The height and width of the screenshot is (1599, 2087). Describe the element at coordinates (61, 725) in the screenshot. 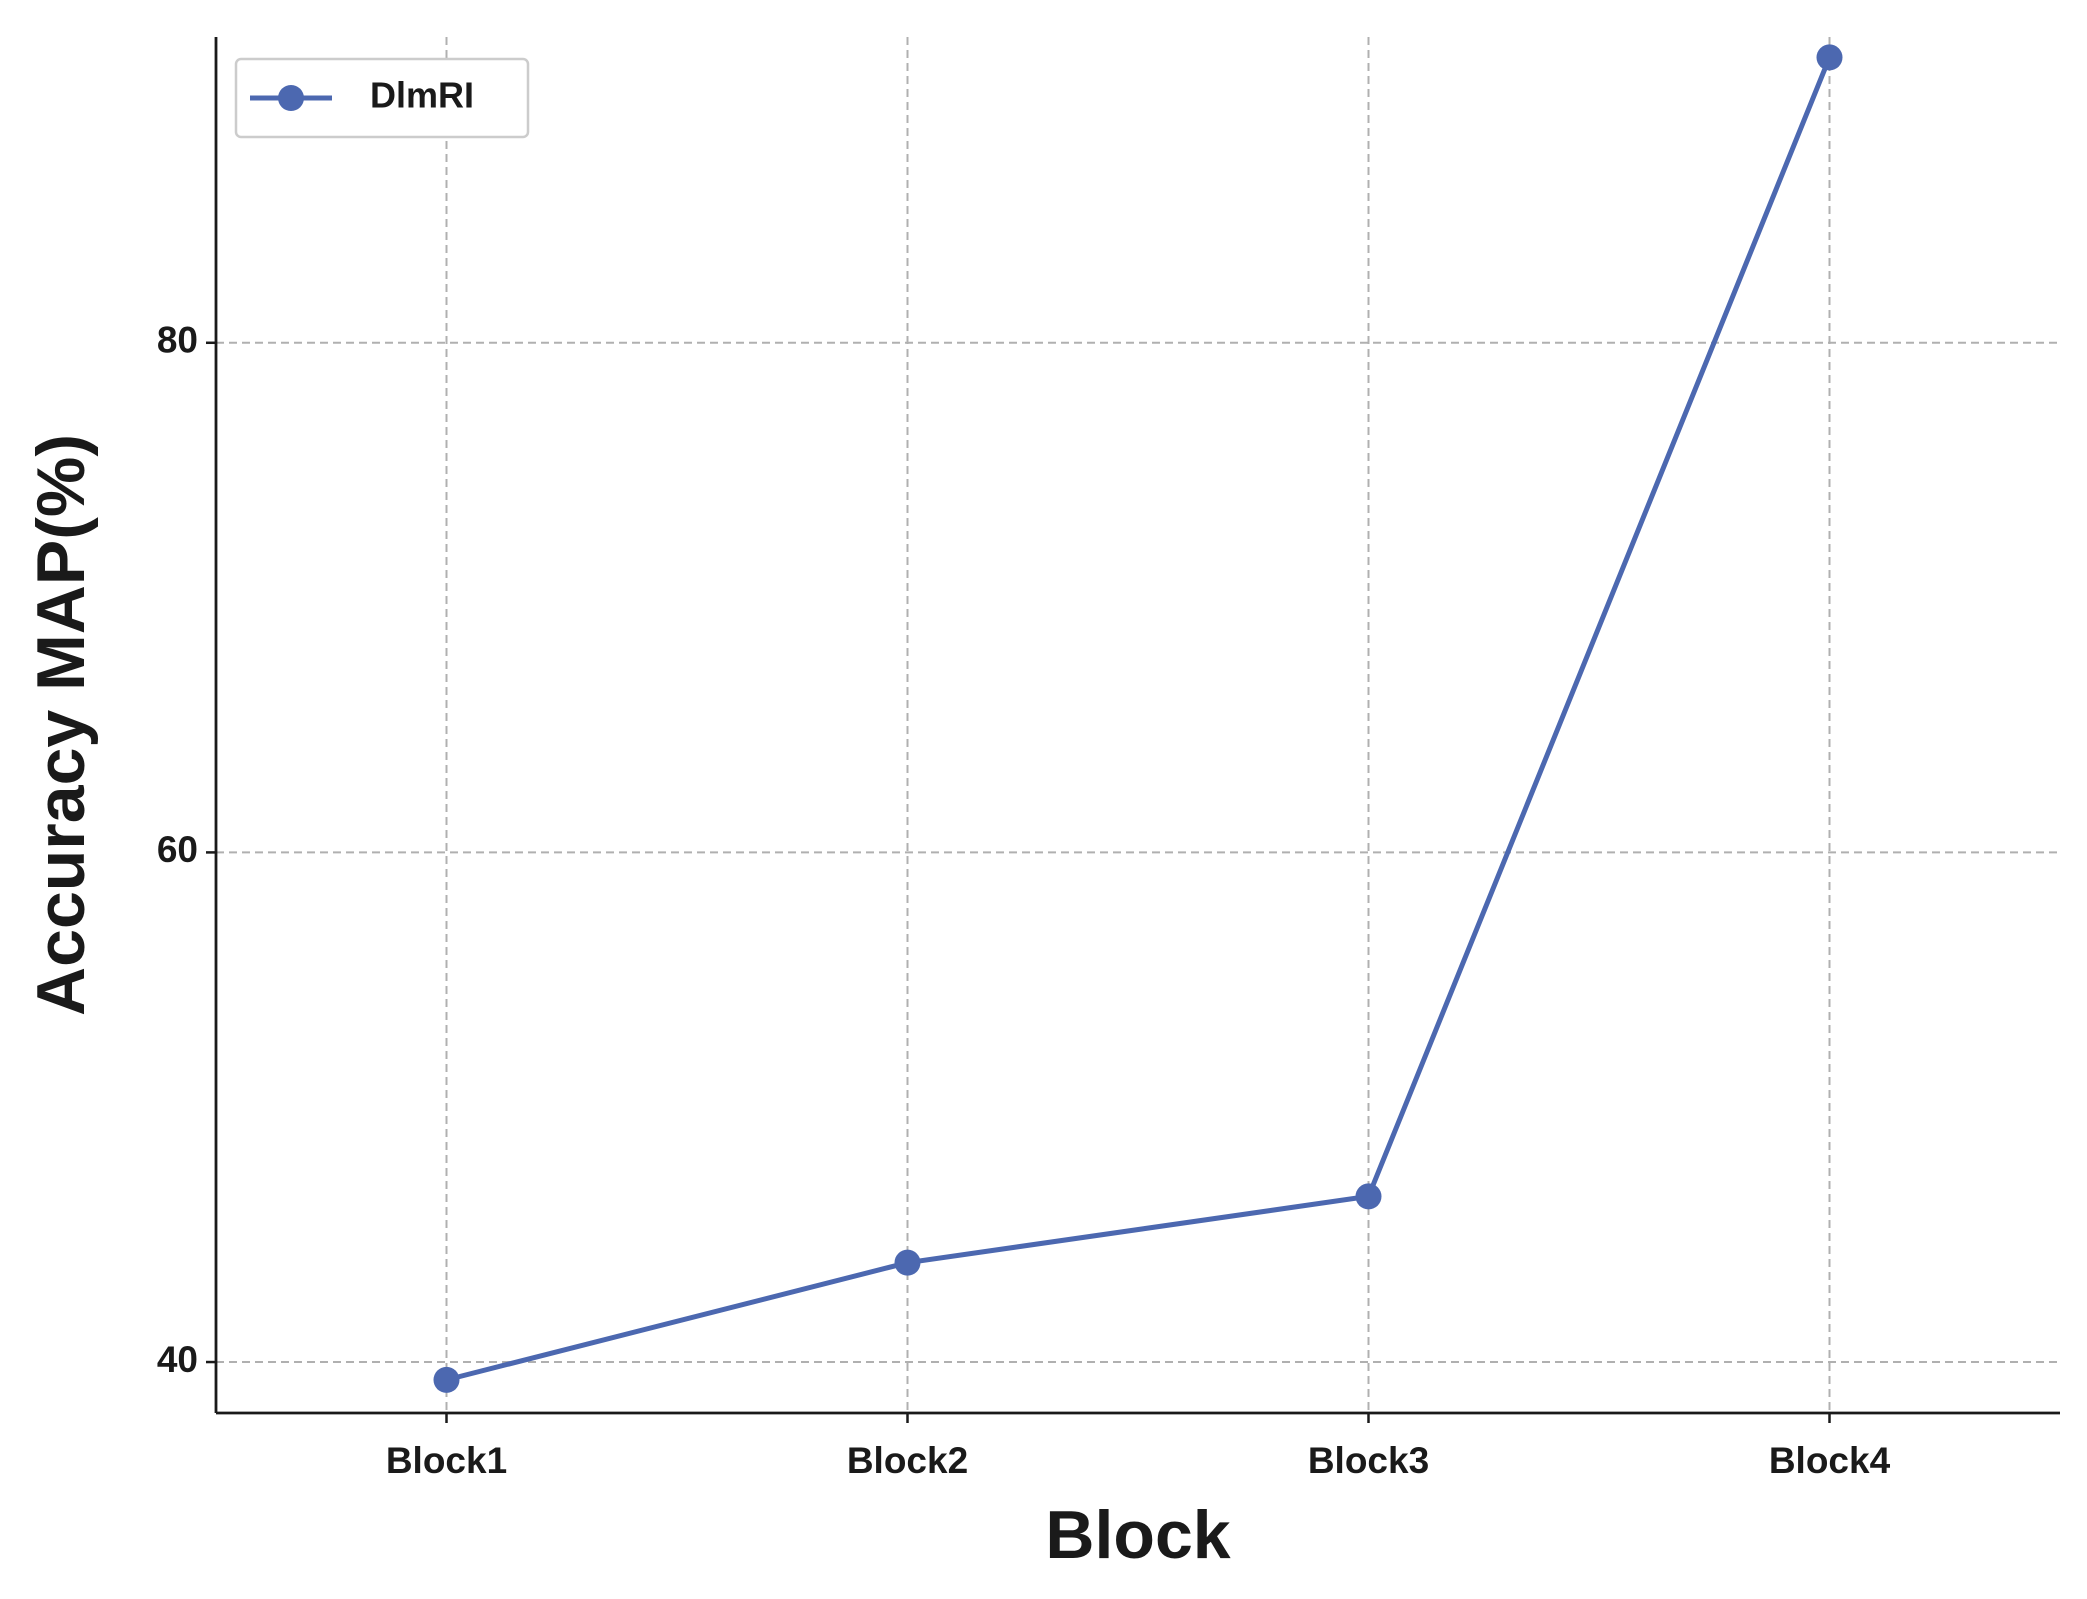

I see `y-axis-label: Accuracy MAP(%)` at that location.